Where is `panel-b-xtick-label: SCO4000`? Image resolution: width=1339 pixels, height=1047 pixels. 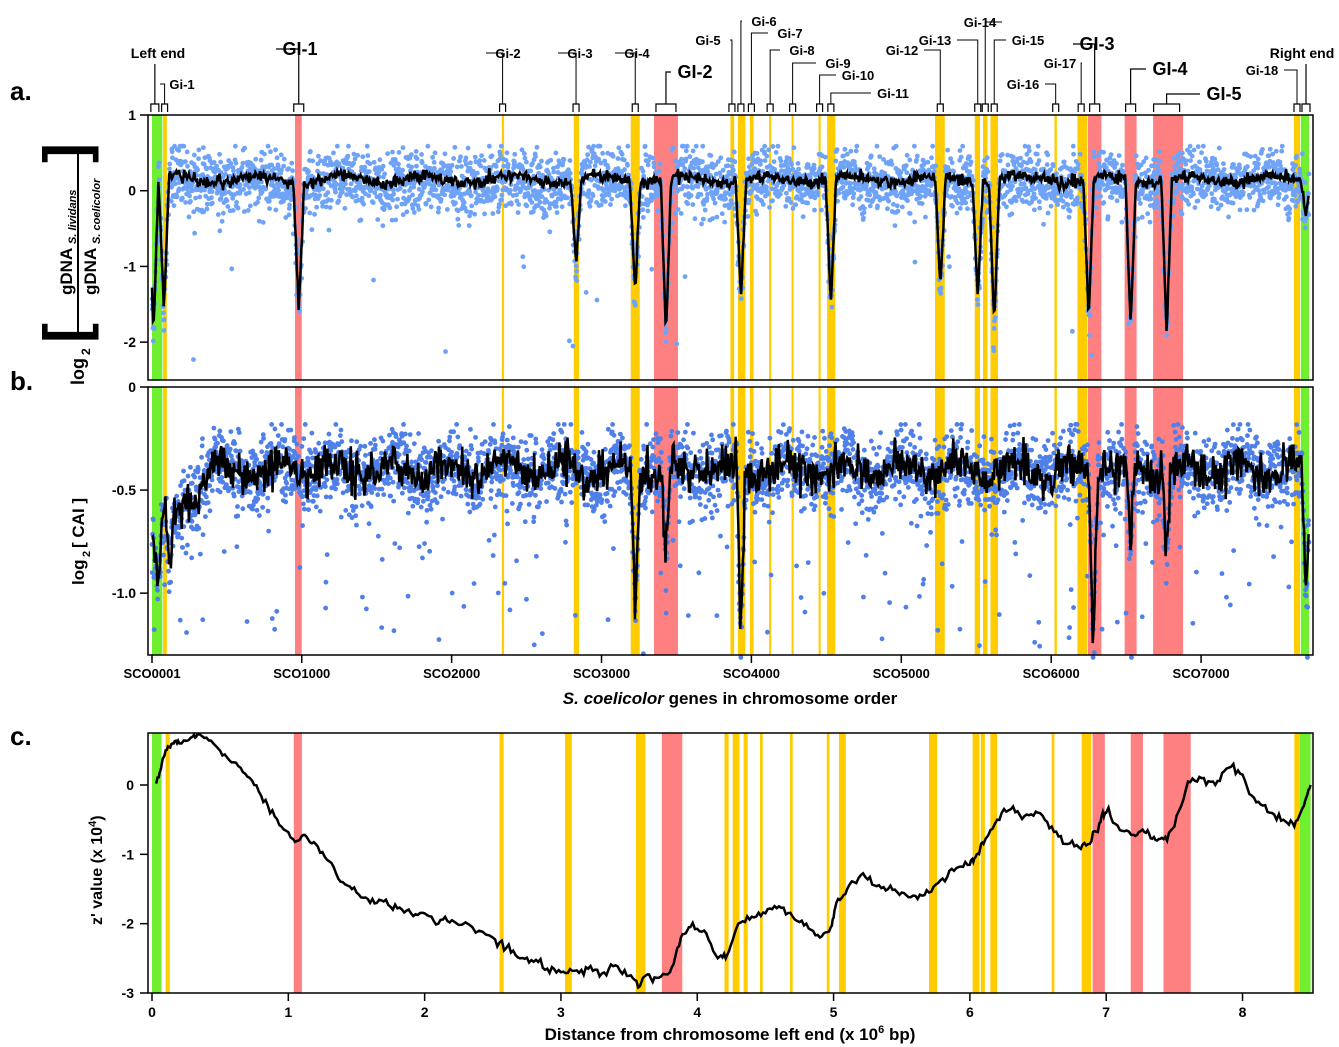 panel-b-xtick-label: SCO4000 is located at coordinates (751, 673).